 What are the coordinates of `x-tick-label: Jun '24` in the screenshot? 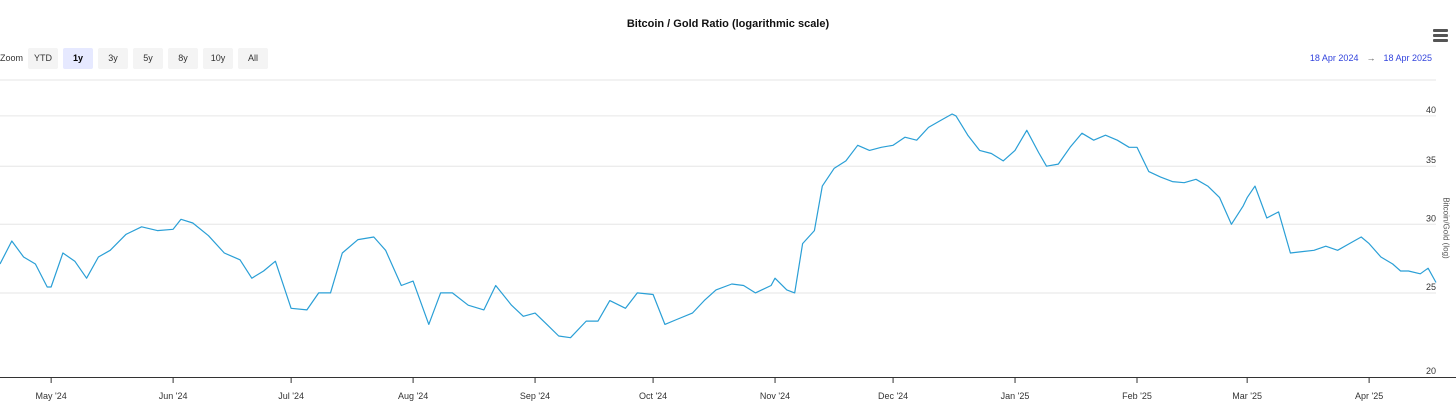 It's located at (173, 396).